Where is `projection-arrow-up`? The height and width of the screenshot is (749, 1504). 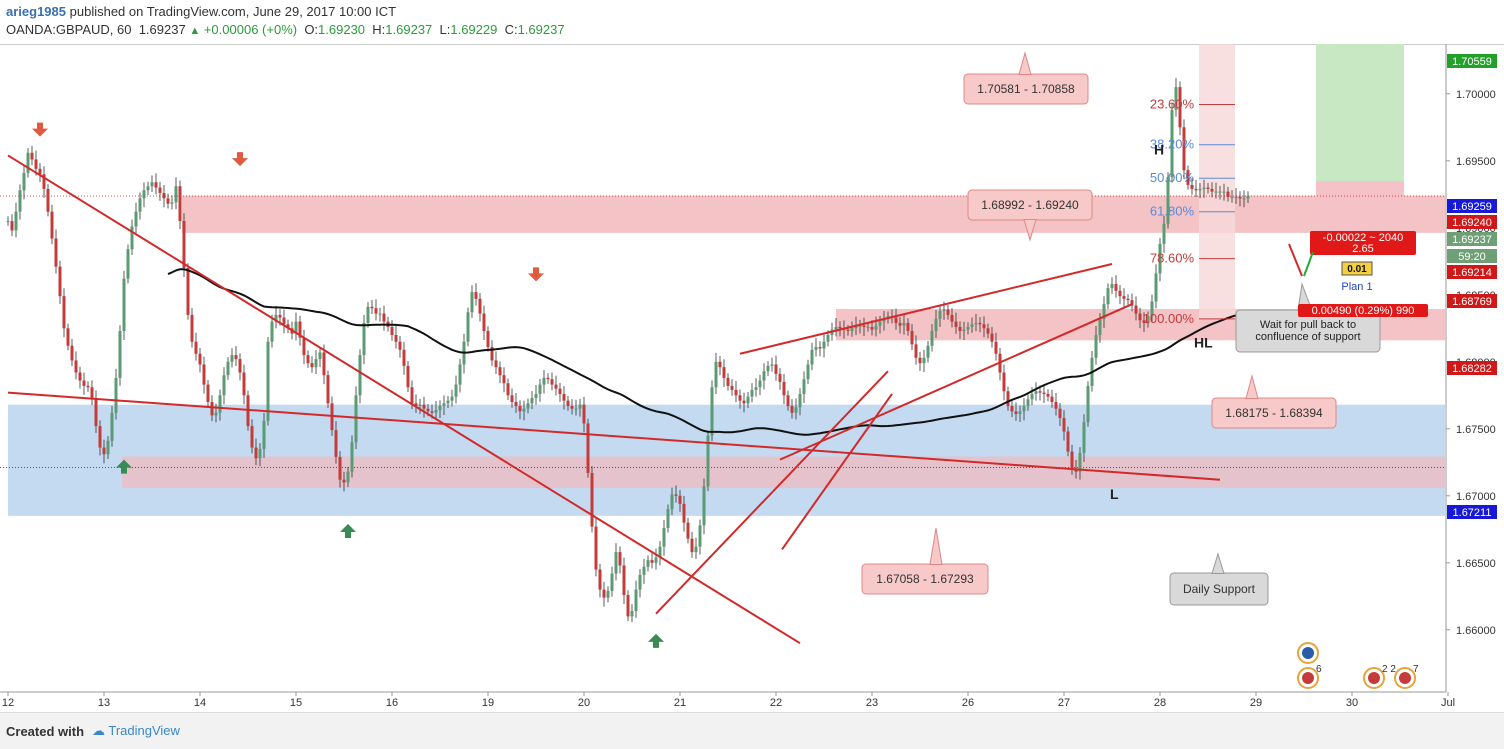 projection-arrow-up is located at coordinates (1308, 264).